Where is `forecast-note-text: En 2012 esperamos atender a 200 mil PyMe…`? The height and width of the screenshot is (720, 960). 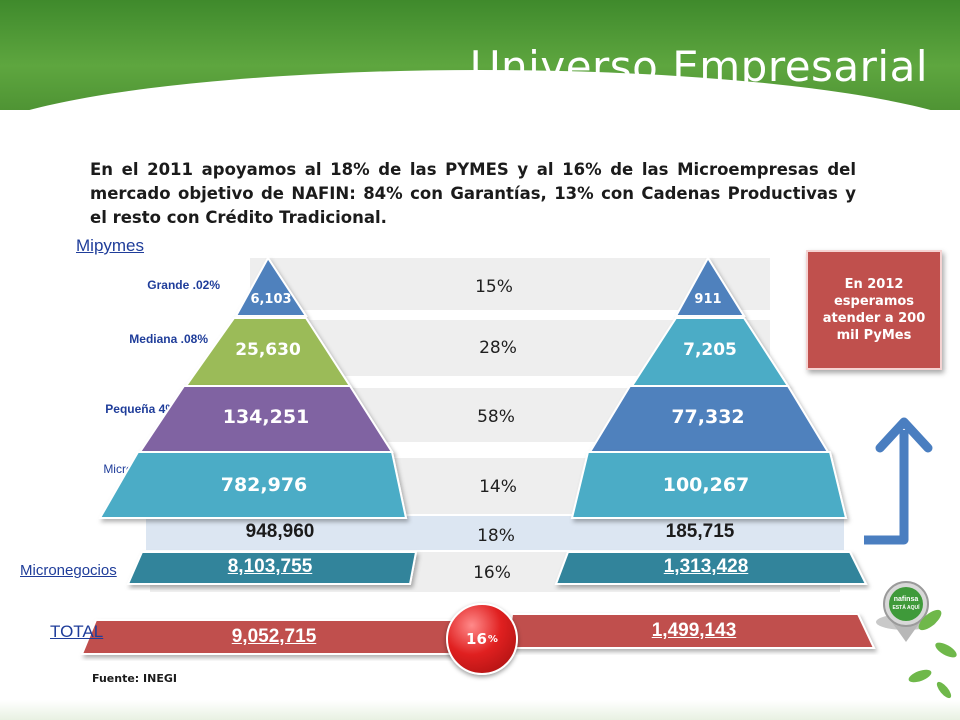
forecast-note-text: En 2012 esperamos atender a 200 mil PyMe… is located at coordinates (874, 310).